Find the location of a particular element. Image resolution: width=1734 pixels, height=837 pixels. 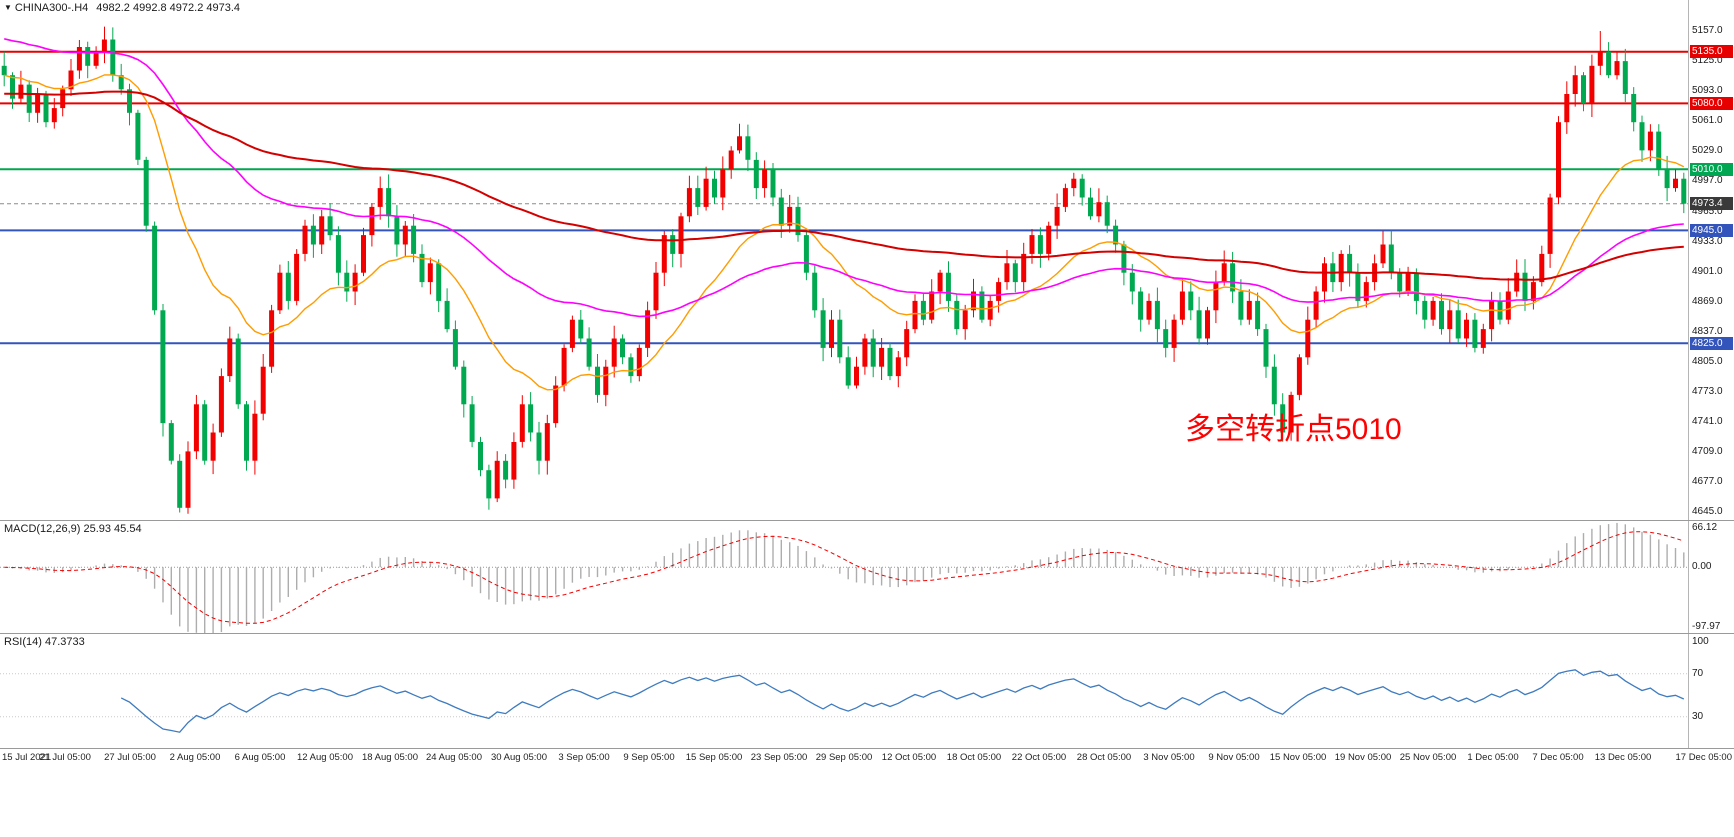

time-tick-label: 7 Dec 05:00 is located at coordinates (1558, 757).